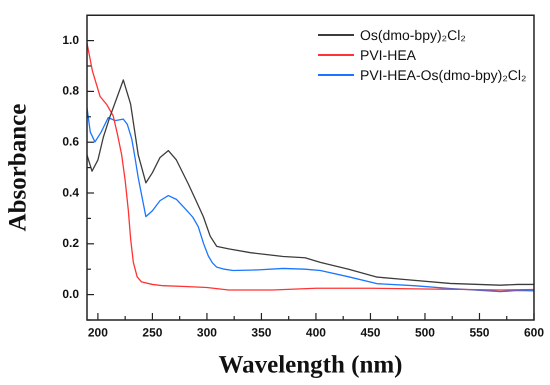 This screenshot has width=550, height=385. What do you see at coordinates (413, 35) in the screenshot?
I see `legend-label: Os(dmo-bpy)₂Cl₂` at bounding box center [413, 35].